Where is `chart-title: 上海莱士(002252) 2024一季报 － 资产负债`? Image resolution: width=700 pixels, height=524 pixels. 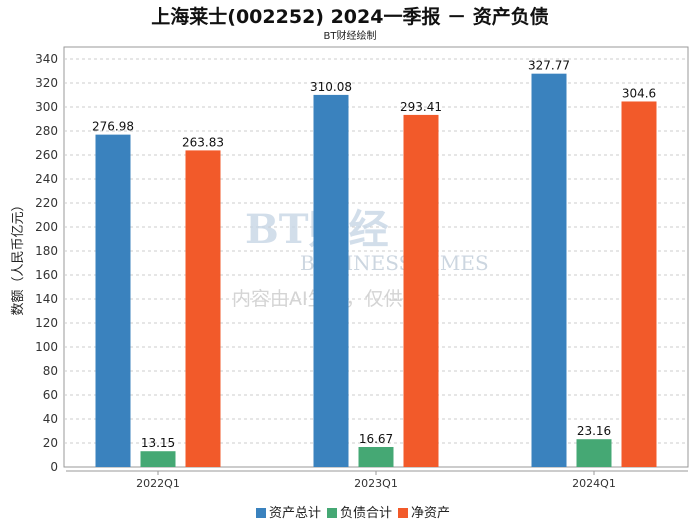
chart-title: 上海莱士(002252) 2024一季报 － 资产负债 is located at coordinates (350, 17).